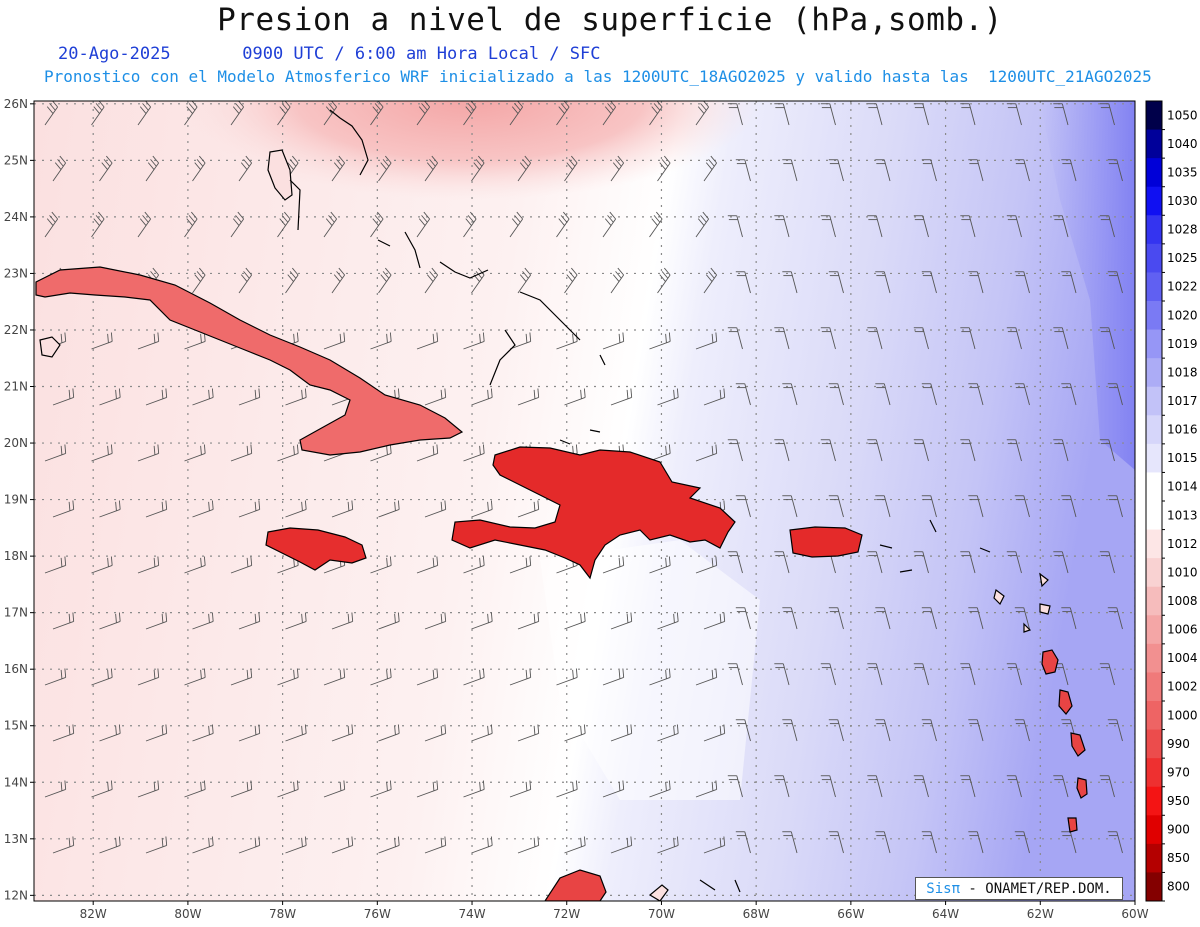  I want to click on dominica, so click(1065, 702).